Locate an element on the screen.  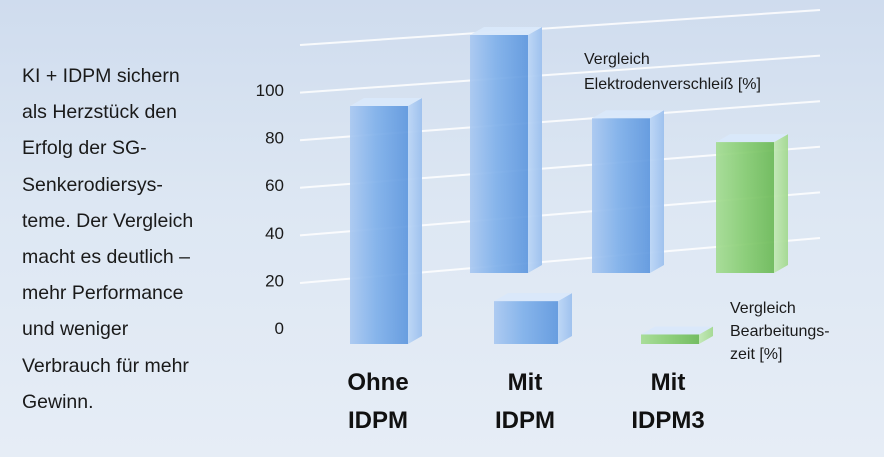
category-label: IDPM3 is located at coordinates (667, 420).